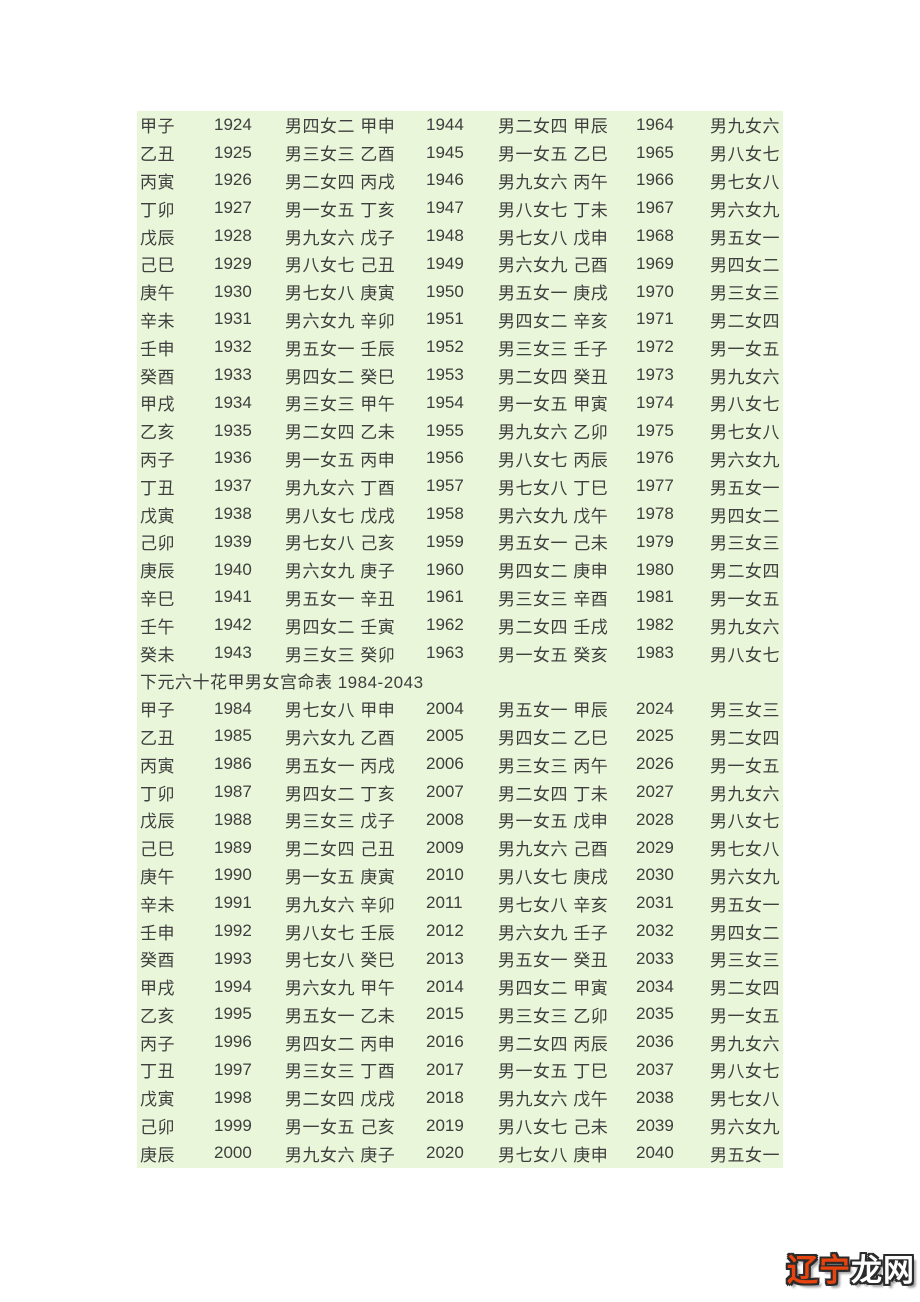  What do you see at coordinates (233, 430) in the screenshot?
I see `year-cell: 1935` at bounding box center [233, 430].